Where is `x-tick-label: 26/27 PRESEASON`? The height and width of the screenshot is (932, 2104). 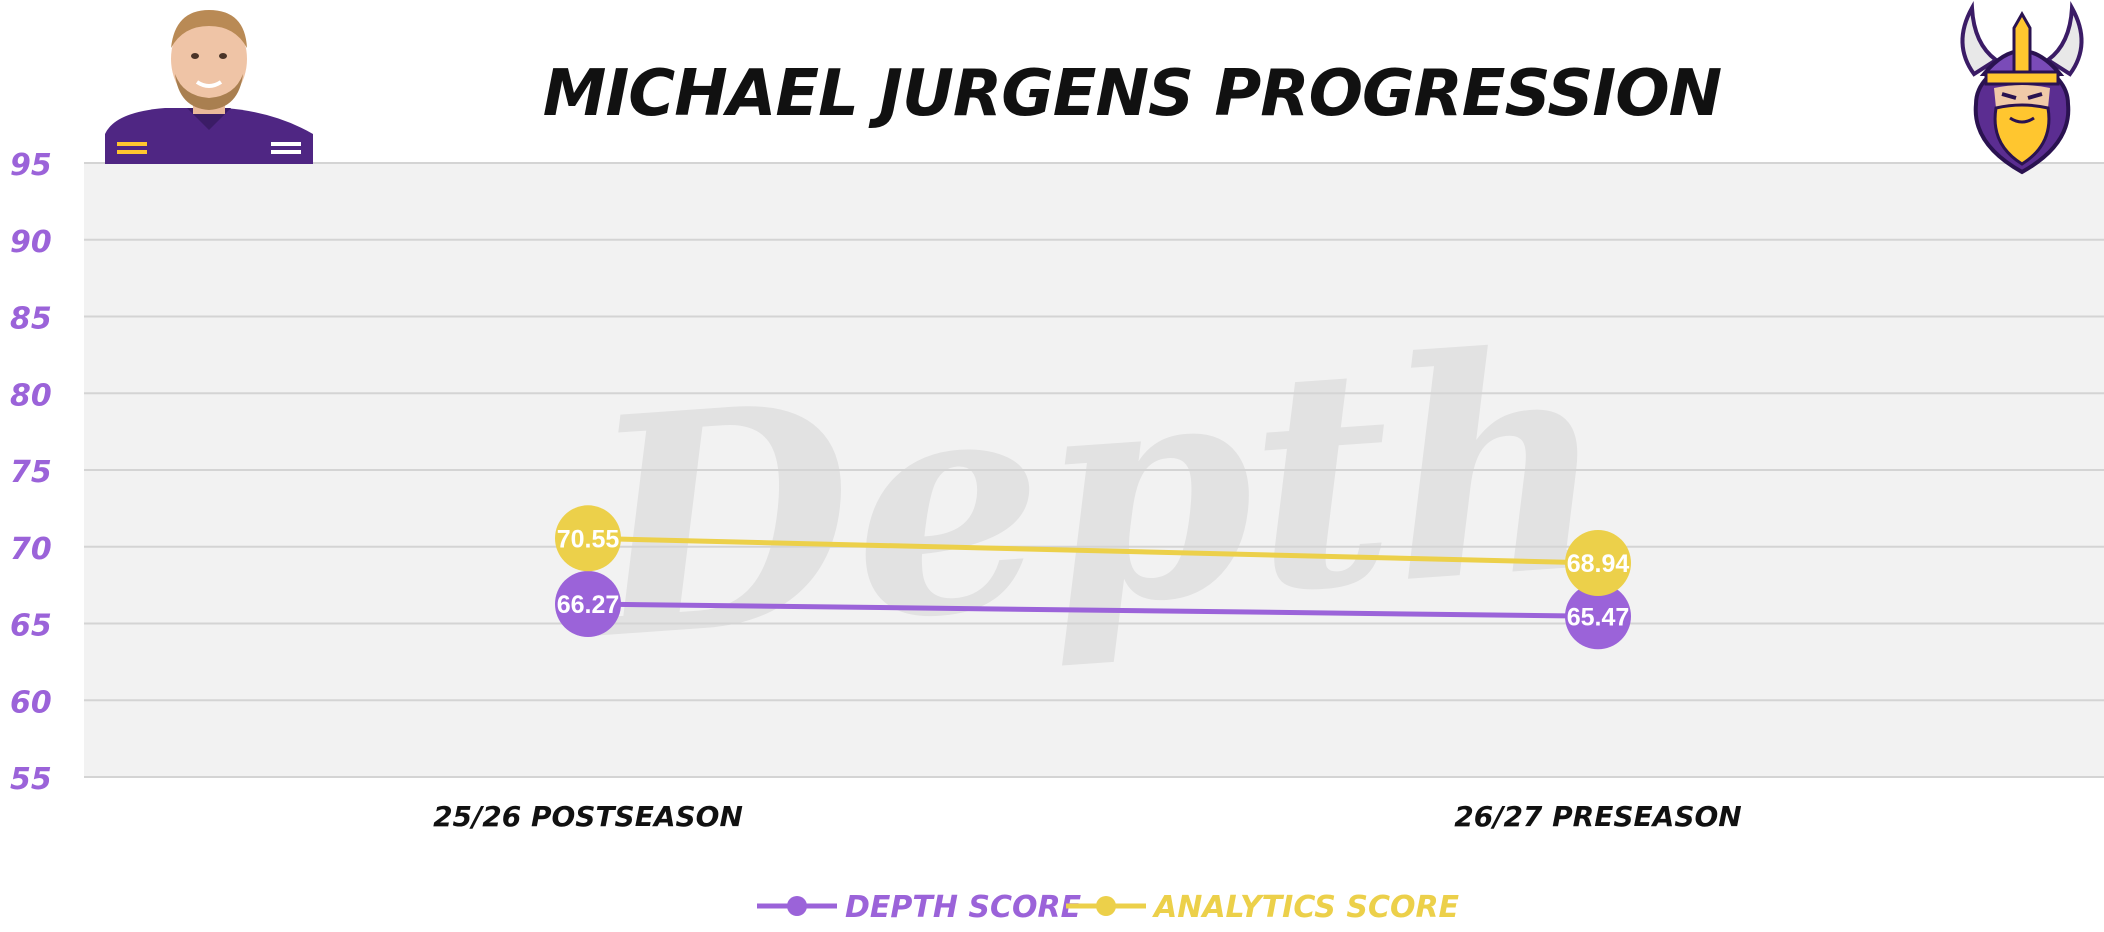
x-tick-label: 26/27 PRESEASON is located at coordinates (1597, 816).